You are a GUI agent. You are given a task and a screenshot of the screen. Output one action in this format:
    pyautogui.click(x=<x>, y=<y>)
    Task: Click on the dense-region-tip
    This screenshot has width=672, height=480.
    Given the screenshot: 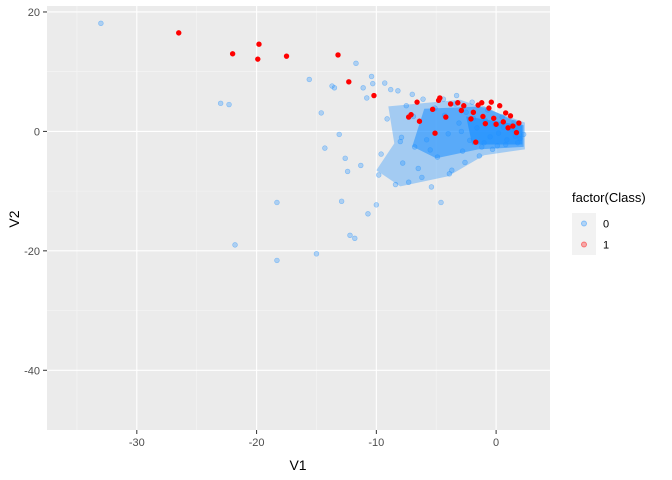 What is the action you would take?
    pyautogui.click(x=494, y=130)
    